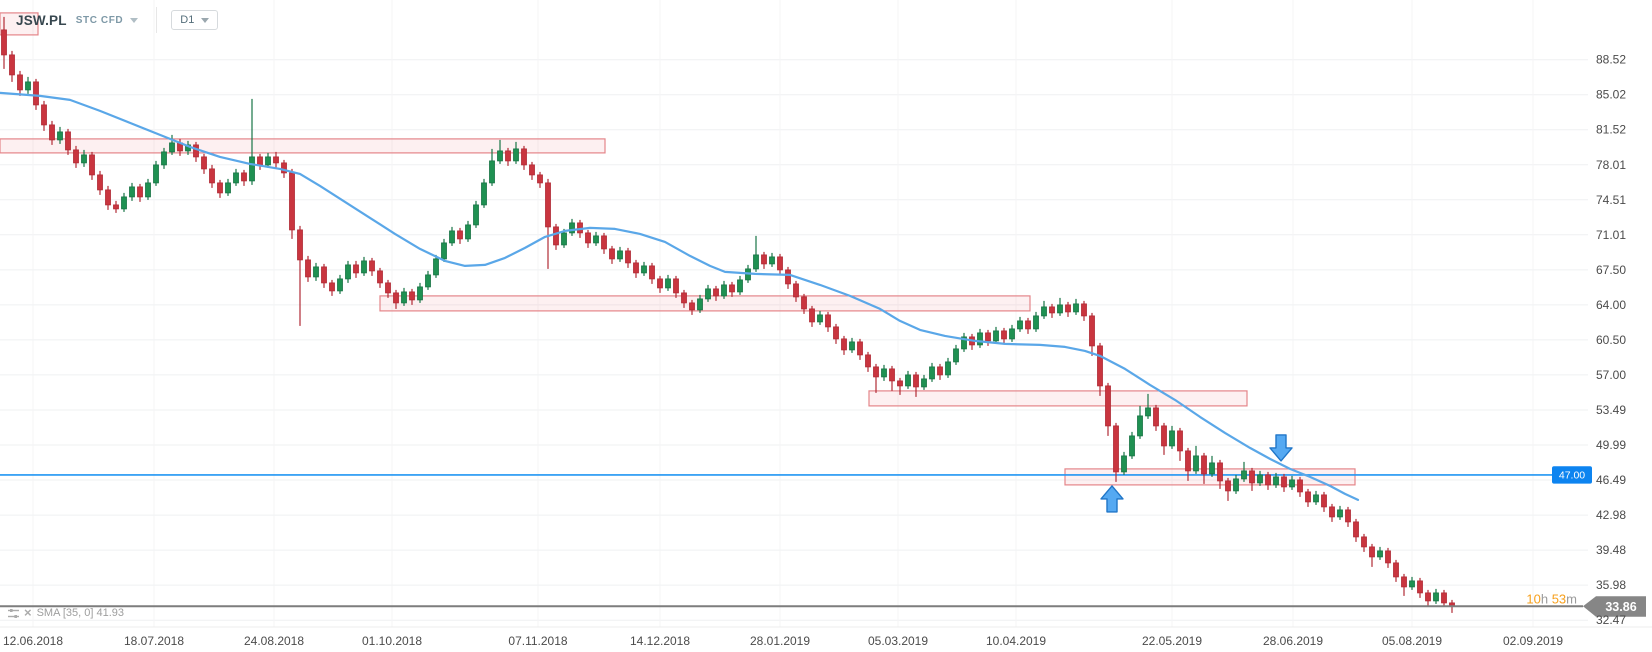 This screenshot has height=652, width=1652. What do you see at coordinates (13, 613) in the screenshot?
I see `indicator-settings-icon` at bounding box center [13, 613].